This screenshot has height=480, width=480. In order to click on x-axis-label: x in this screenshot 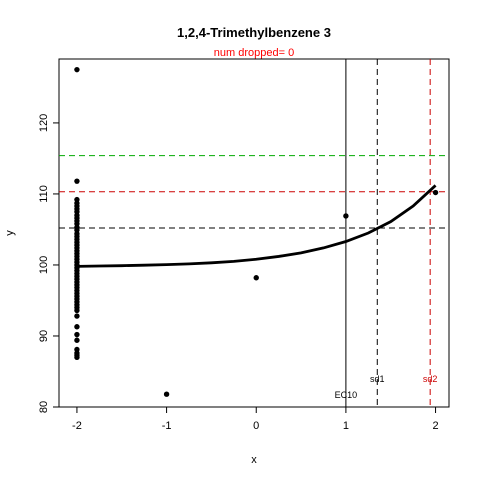, I will do `click(254, 460)`.